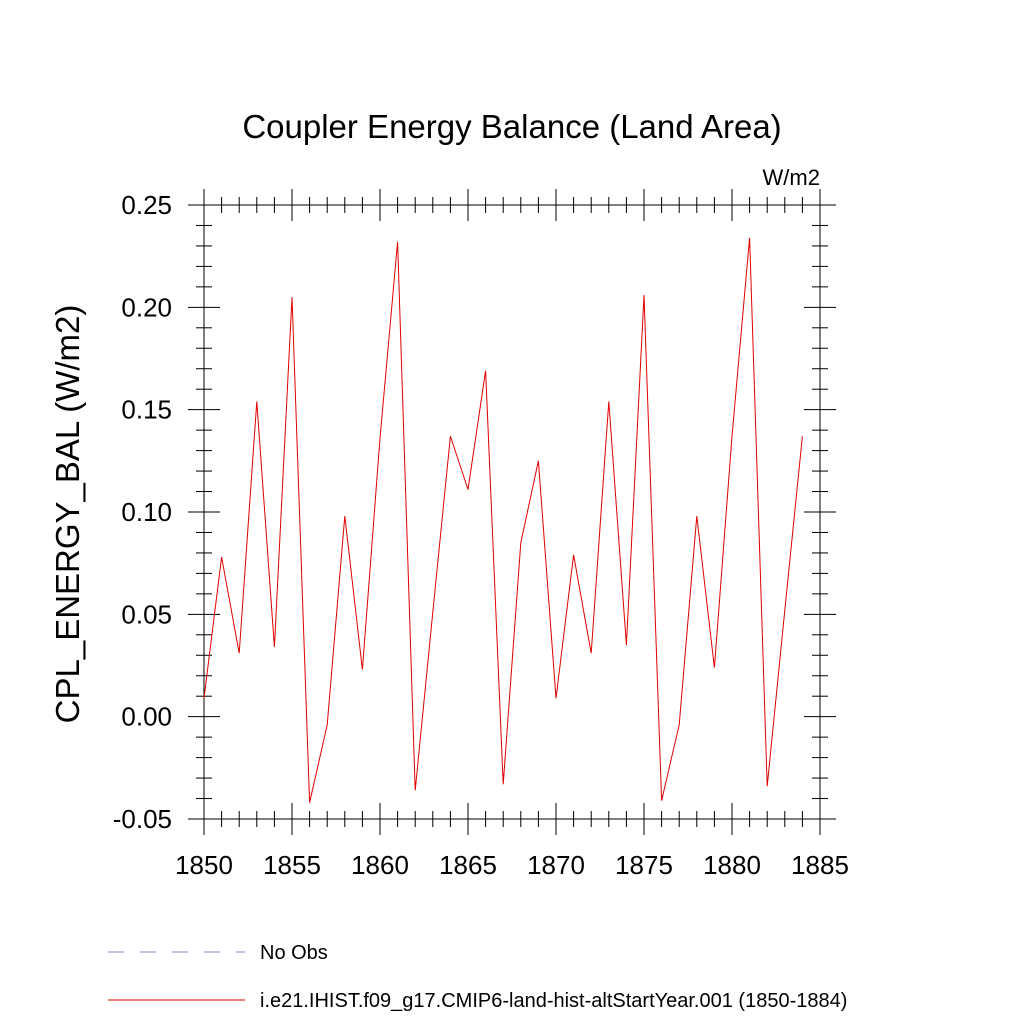 The width and height of the screenshot is (1024, 1024). What do you see at coordinates (644, 865) in the screenshot?
I see `x-tick-label: 1875` at bounding box center [644, 865].